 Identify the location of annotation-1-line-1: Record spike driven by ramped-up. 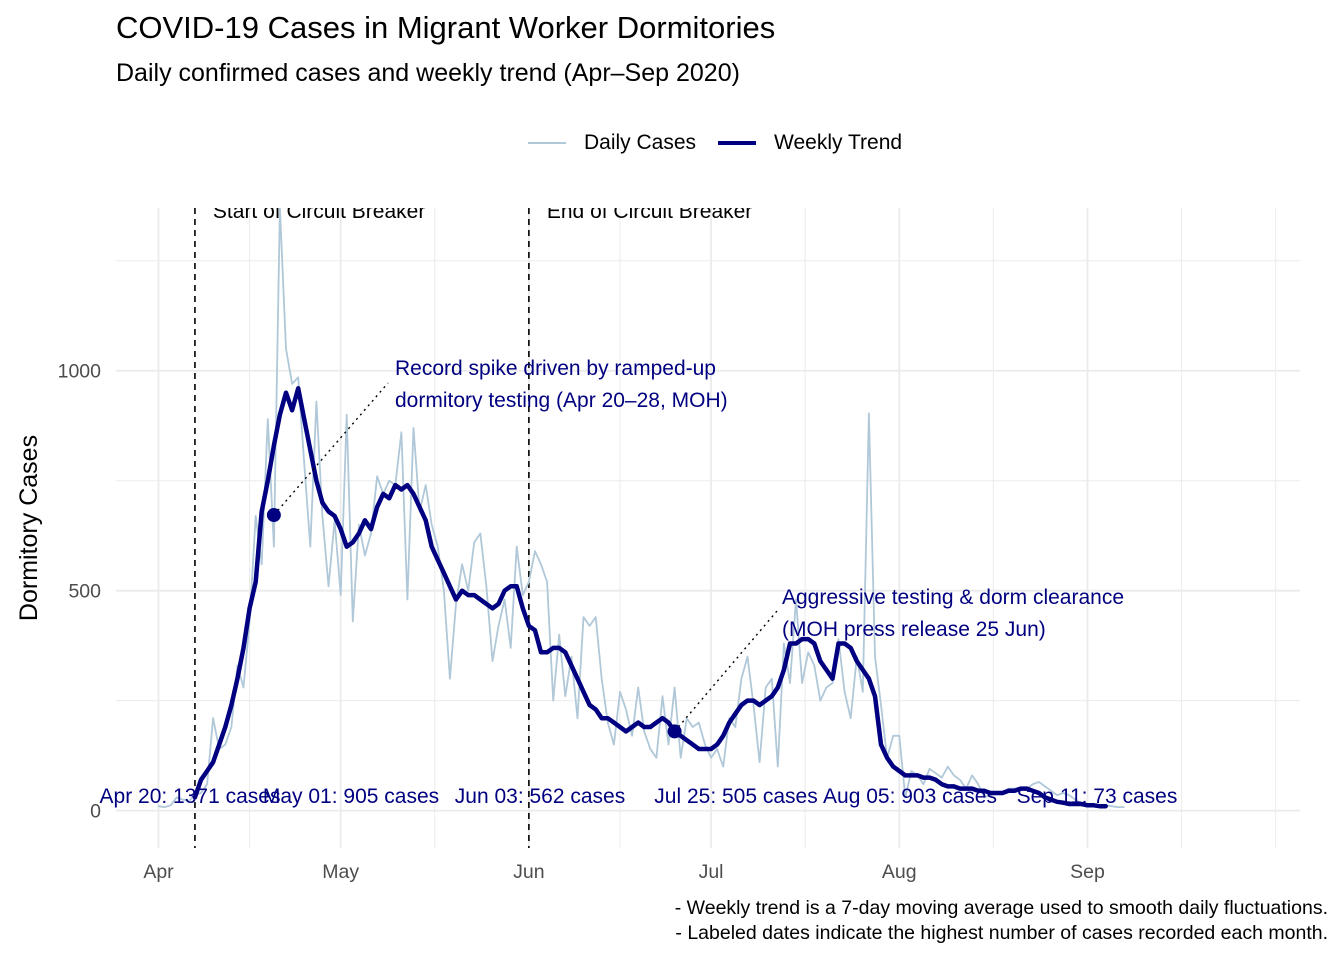
(555, 368).